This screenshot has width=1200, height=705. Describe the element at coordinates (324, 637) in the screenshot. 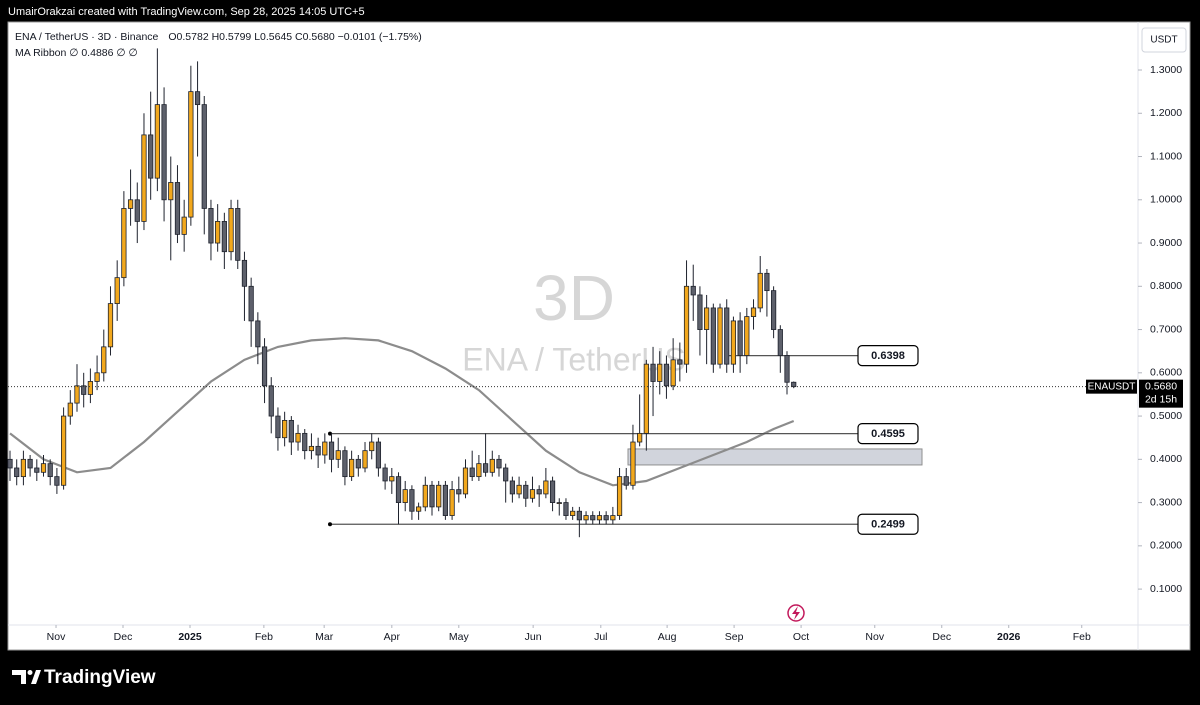

I see `x-tick-label: Mar` at that location.